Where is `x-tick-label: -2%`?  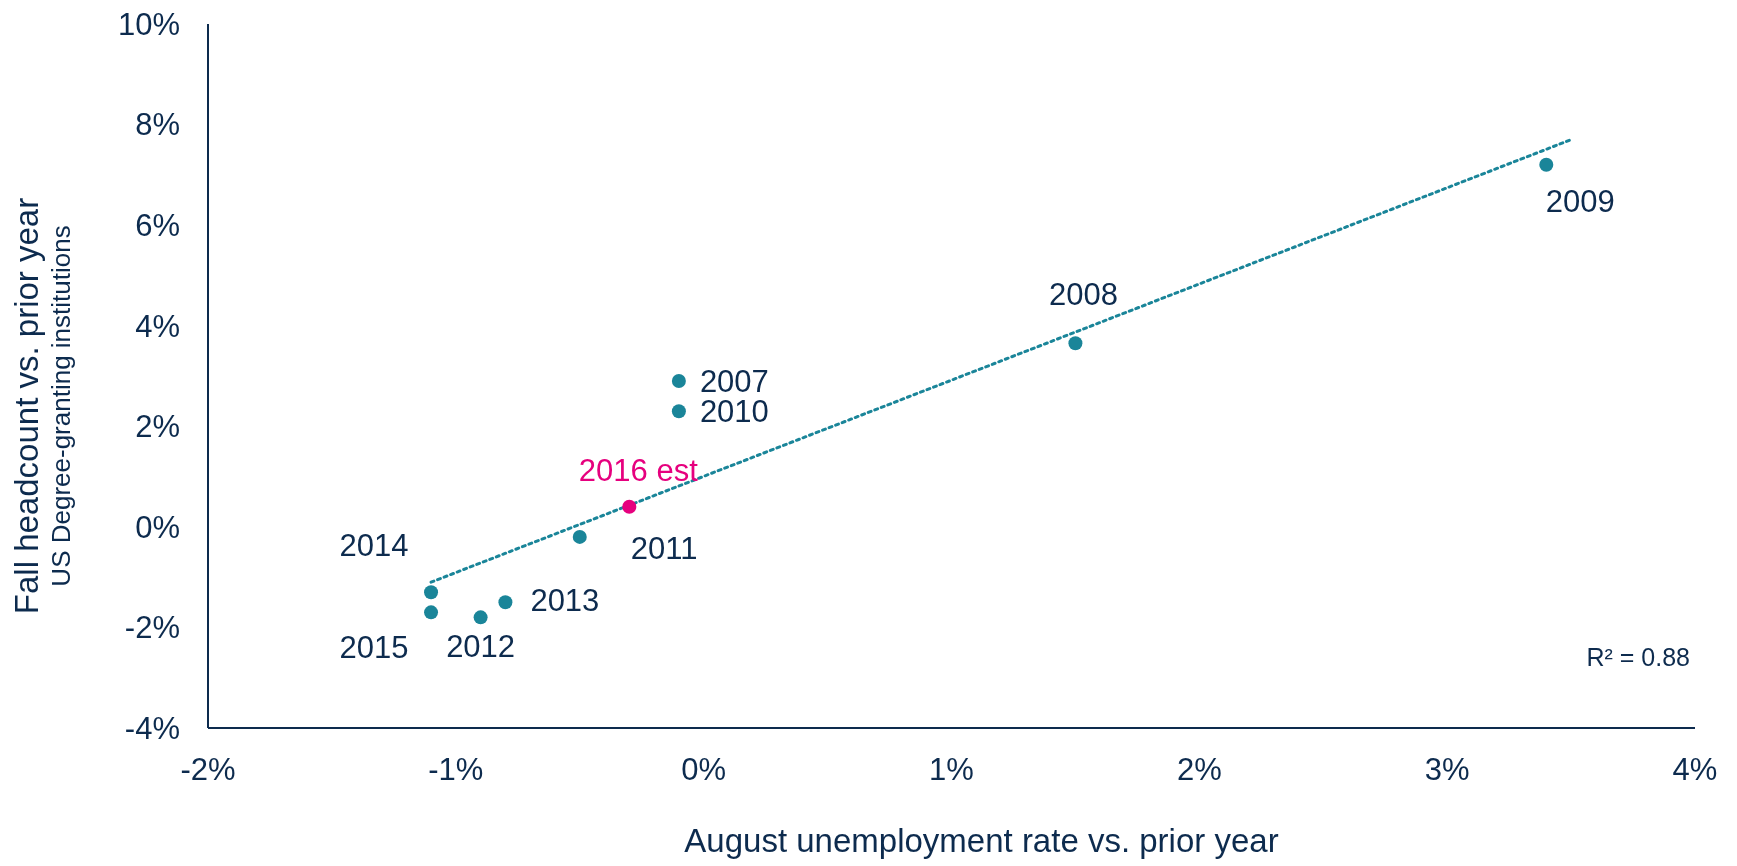 x-tick-label: -2% is located at coordinates (208, 769).